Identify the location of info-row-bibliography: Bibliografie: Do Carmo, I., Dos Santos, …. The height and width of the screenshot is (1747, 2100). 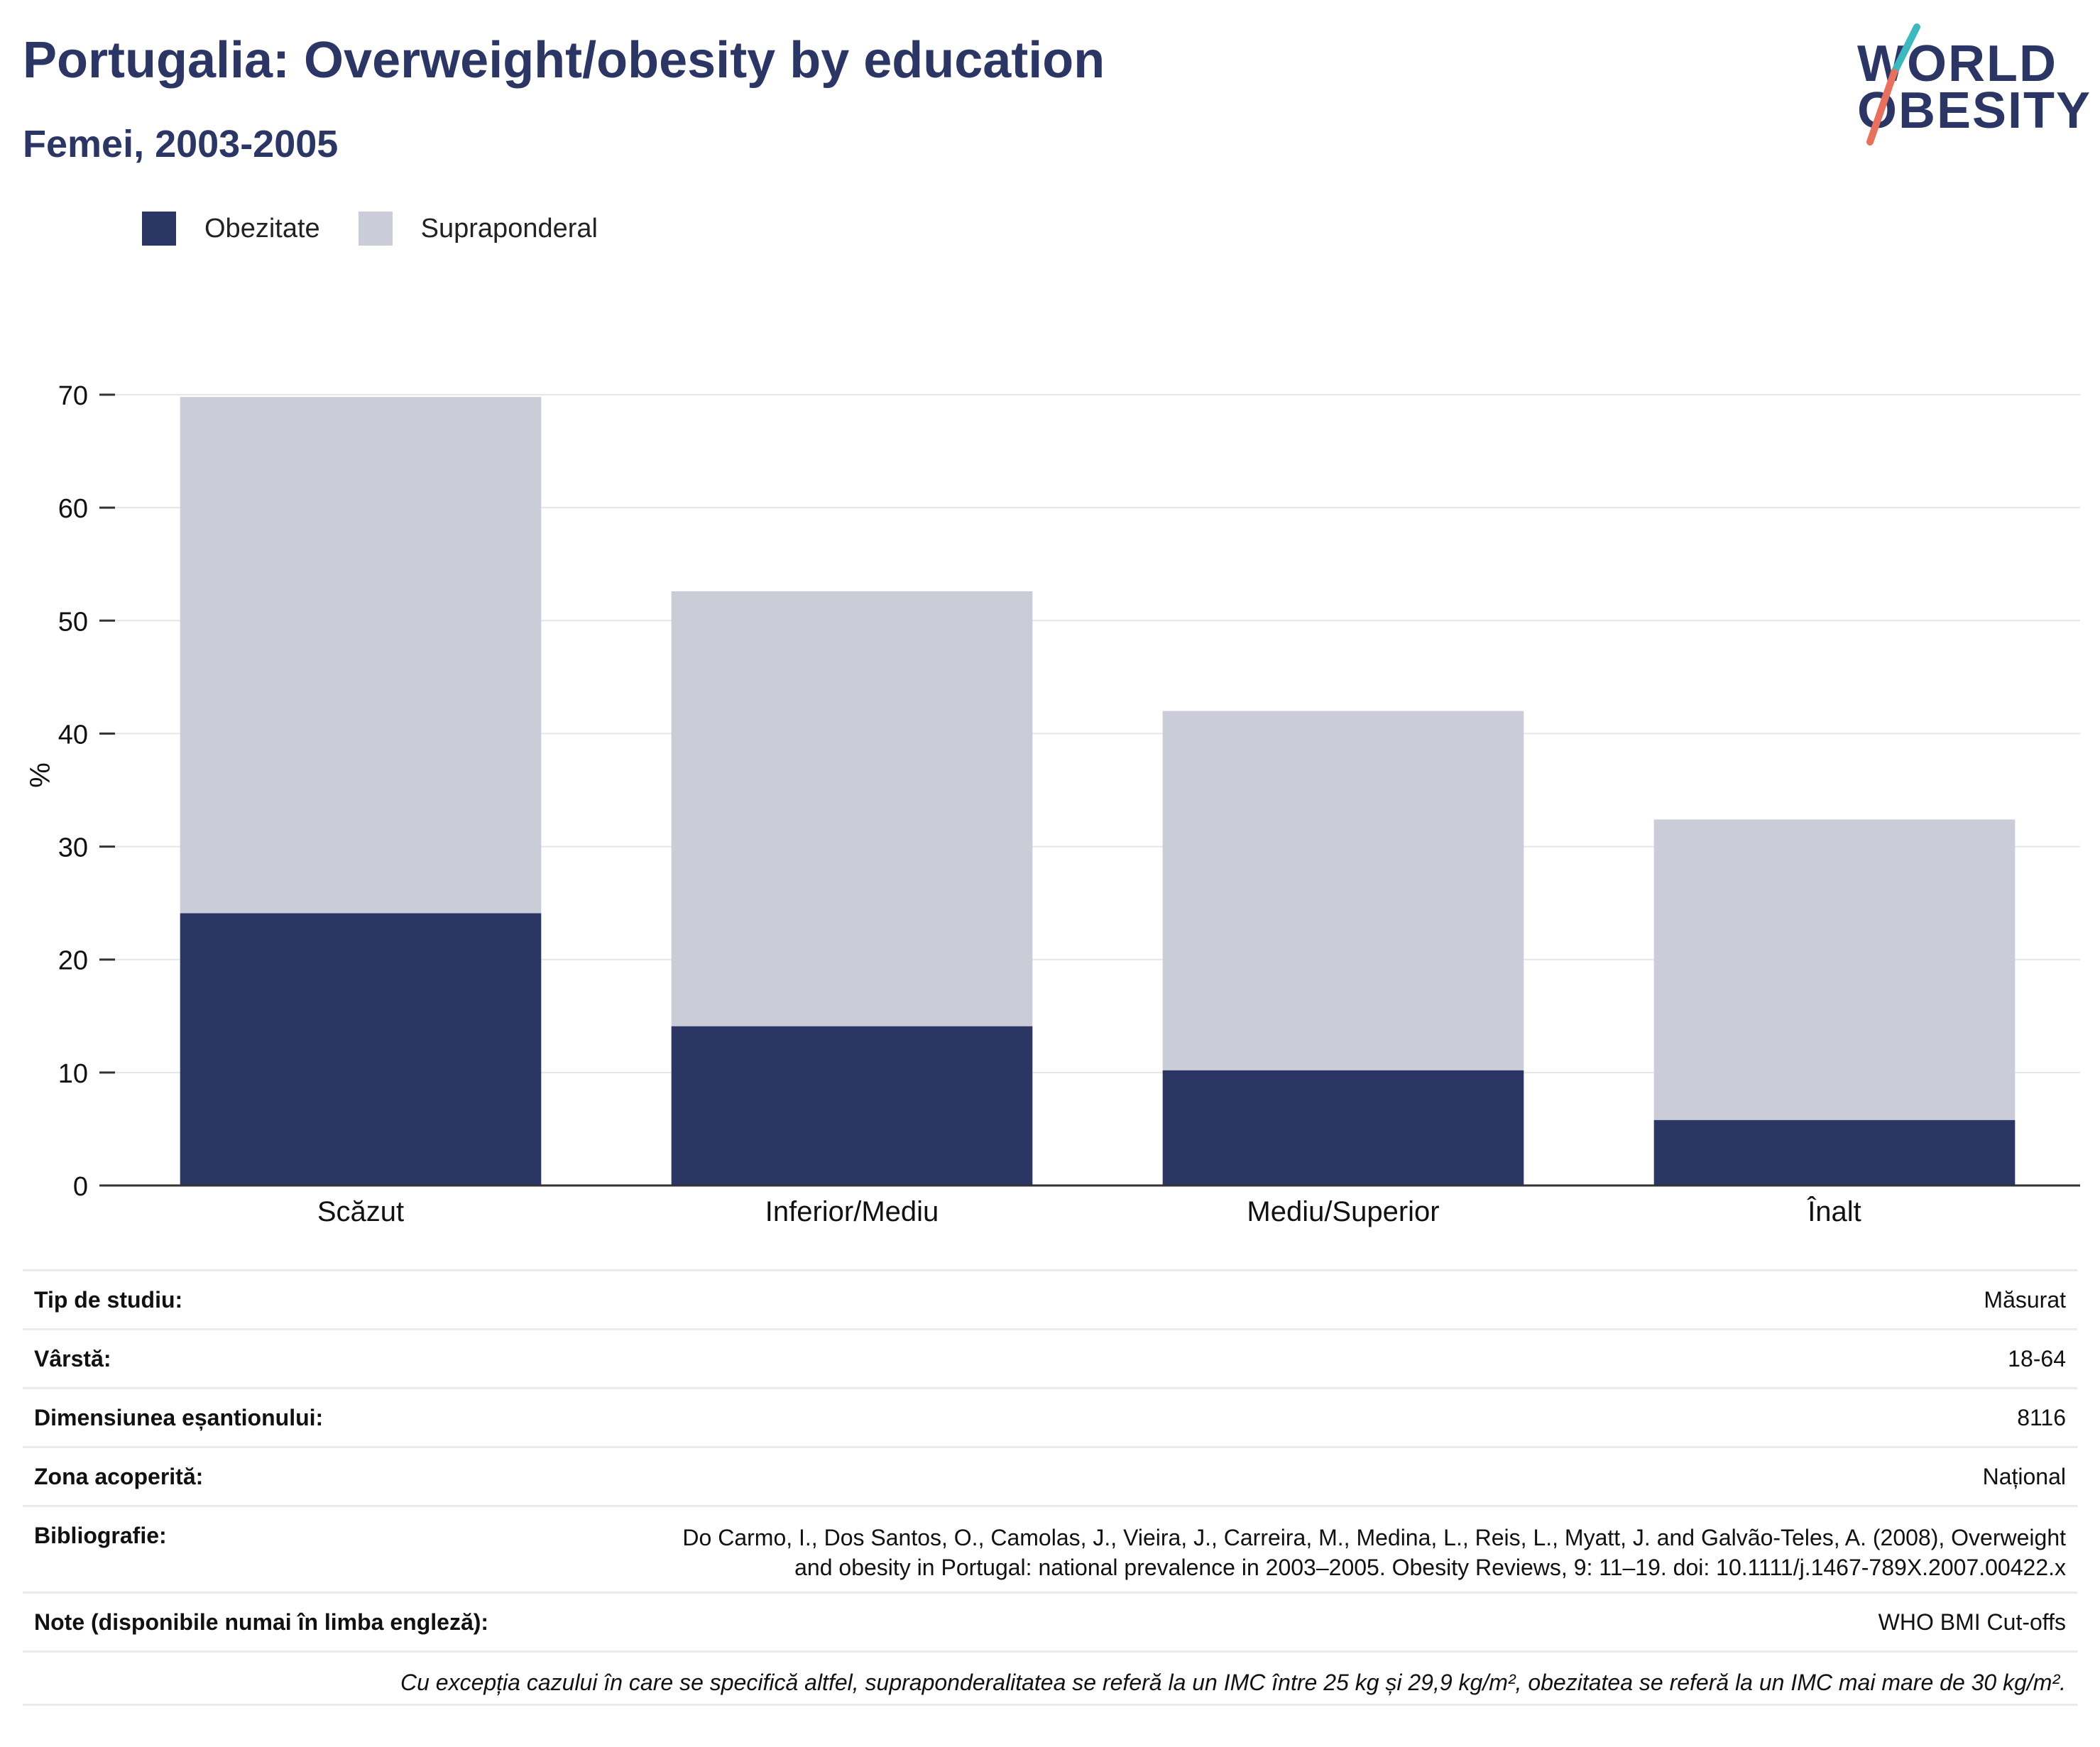
(1050, 1548).